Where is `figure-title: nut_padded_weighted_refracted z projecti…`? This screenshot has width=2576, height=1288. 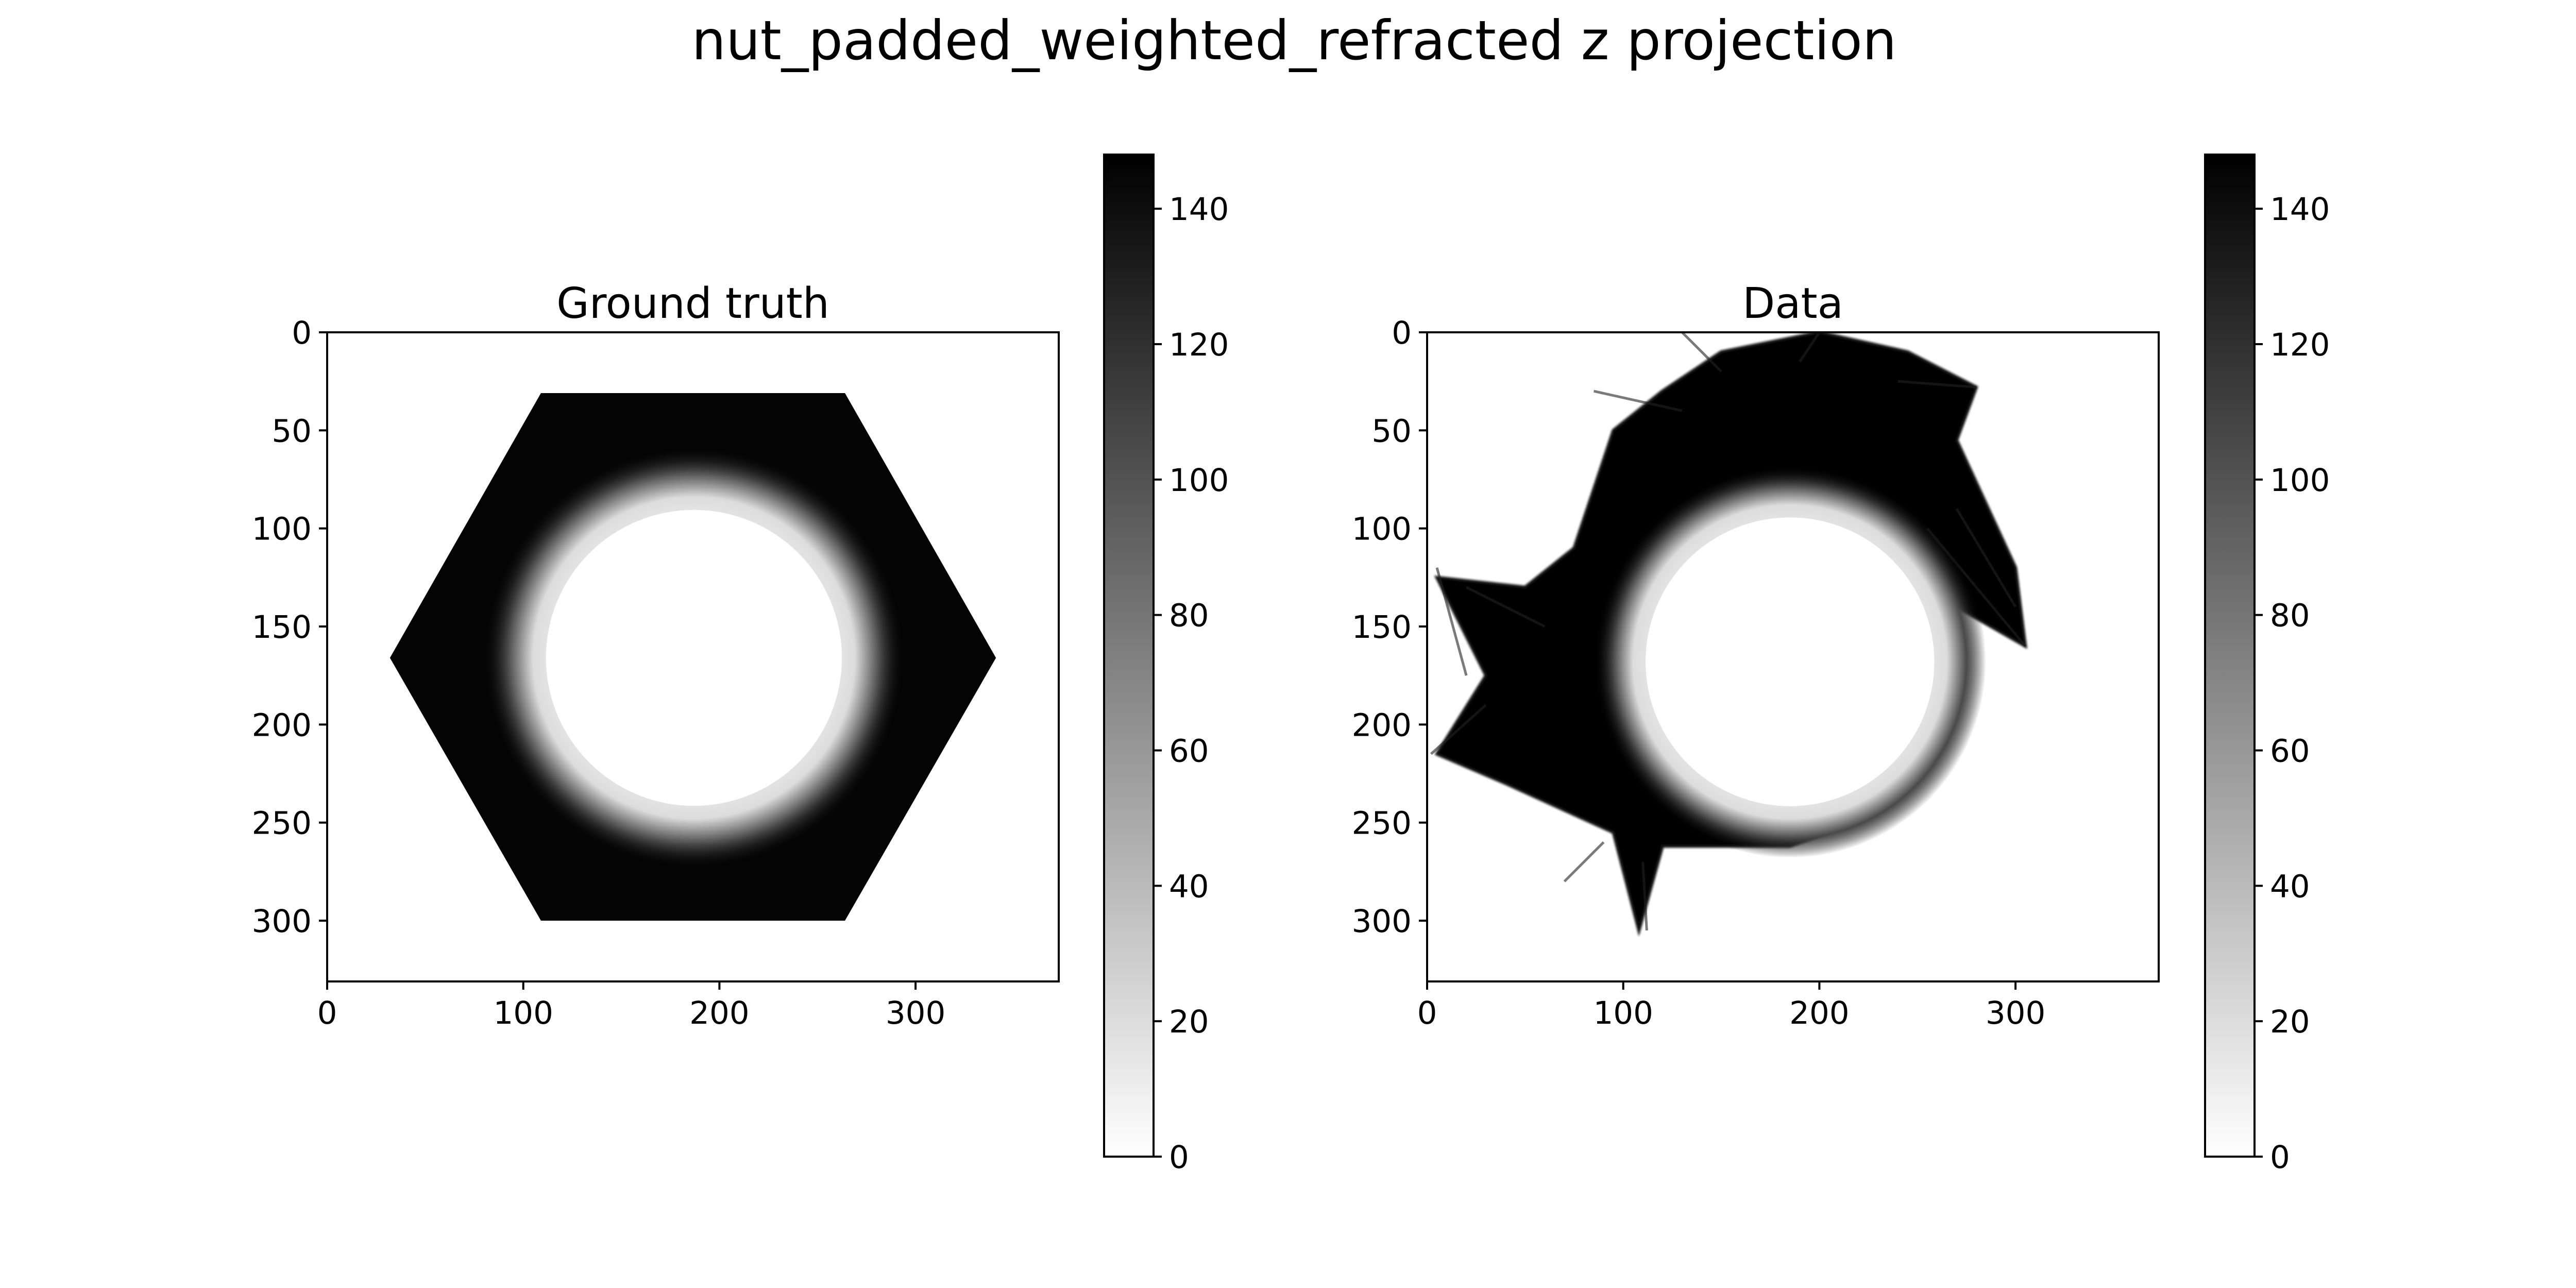 figure-title: nut_padded_weighted_refracted z projecti… is located at coordinates (1294, 40).